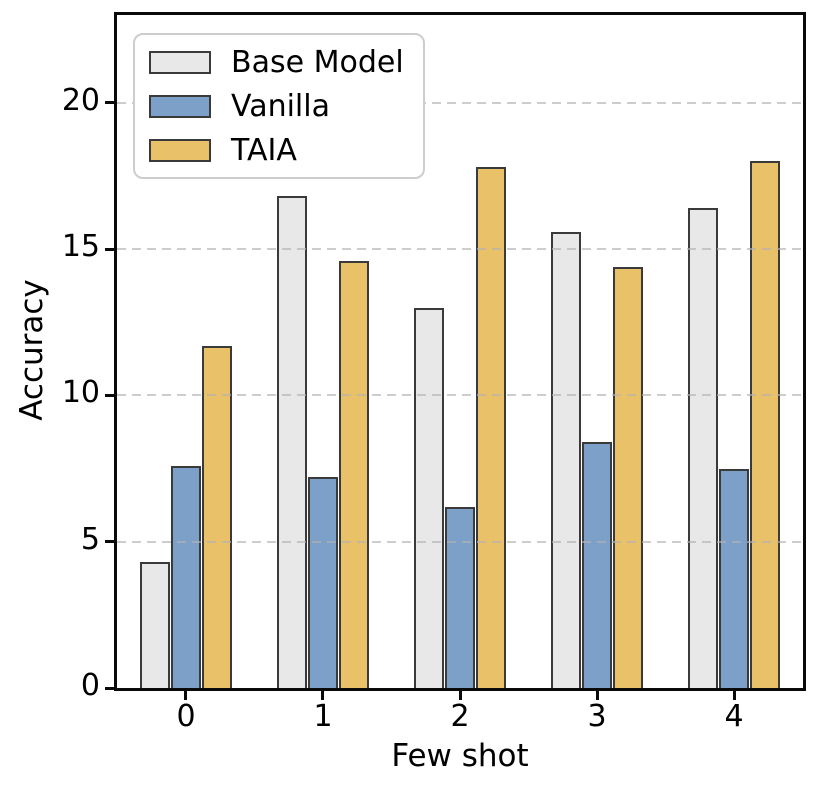 The height and width of the screenshot is (795, 822). What do you see at coordinates (460, 716) in the screenshot?
I see `x-tick-label-2: 2` at bounding box center [460, 716].